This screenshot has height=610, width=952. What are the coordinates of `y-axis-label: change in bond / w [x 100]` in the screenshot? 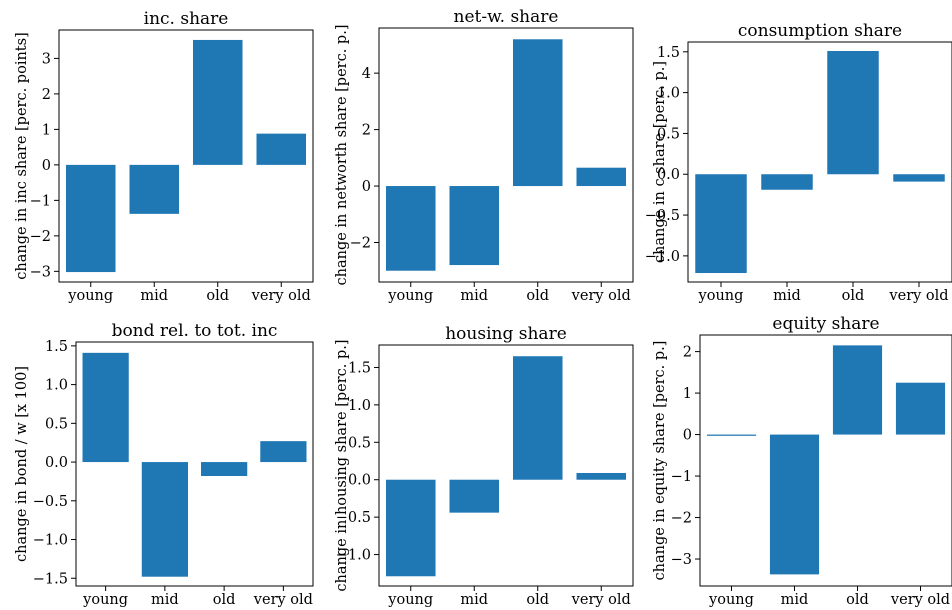 It's located at (22, 464).